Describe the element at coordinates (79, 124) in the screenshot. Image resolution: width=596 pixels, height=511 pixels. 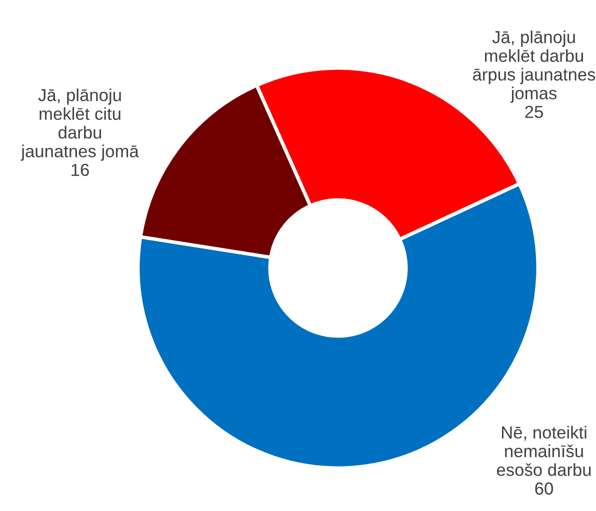
I see `slice-label: Jā, plānoju meklēt citu darbu jaunatnes jomā` at that location.